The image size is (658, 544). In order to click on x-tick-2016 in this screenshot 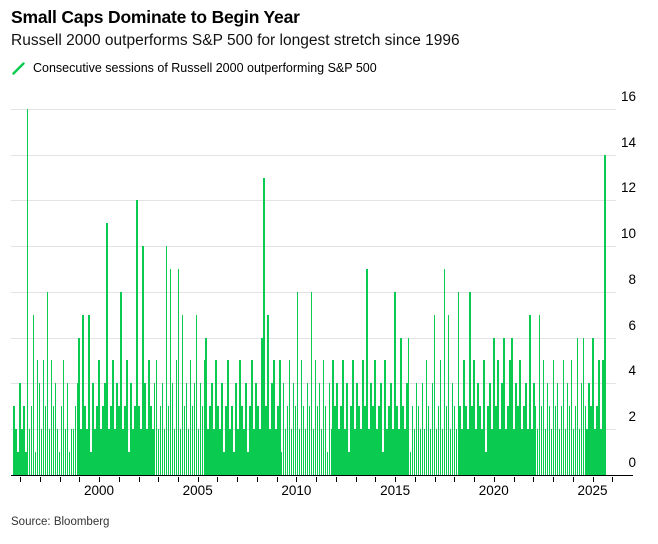, I will do `click(415, 479)`.